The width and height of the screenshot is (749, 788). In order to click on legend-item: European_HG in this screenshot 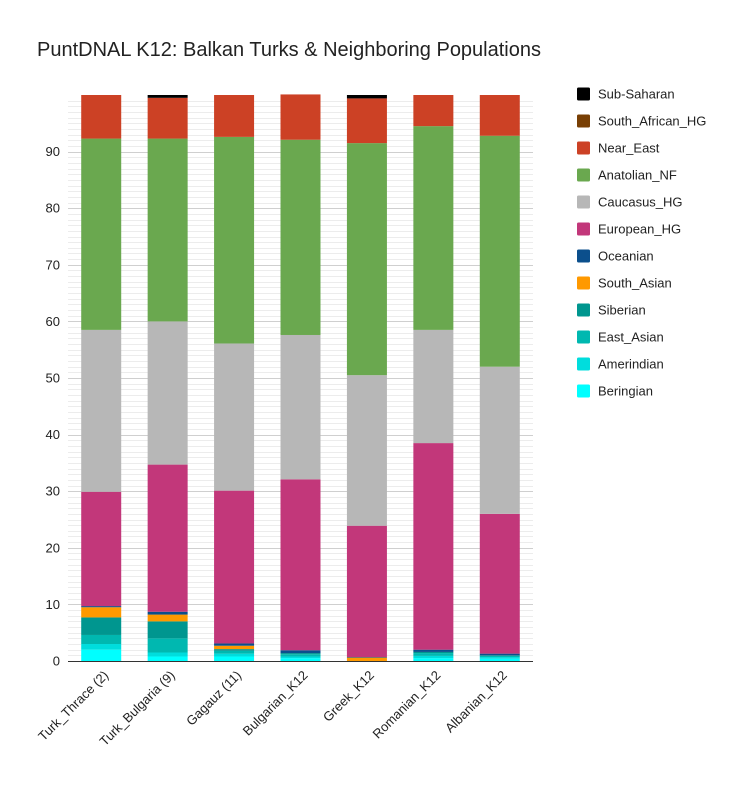, I will do `click(629, 229)`.